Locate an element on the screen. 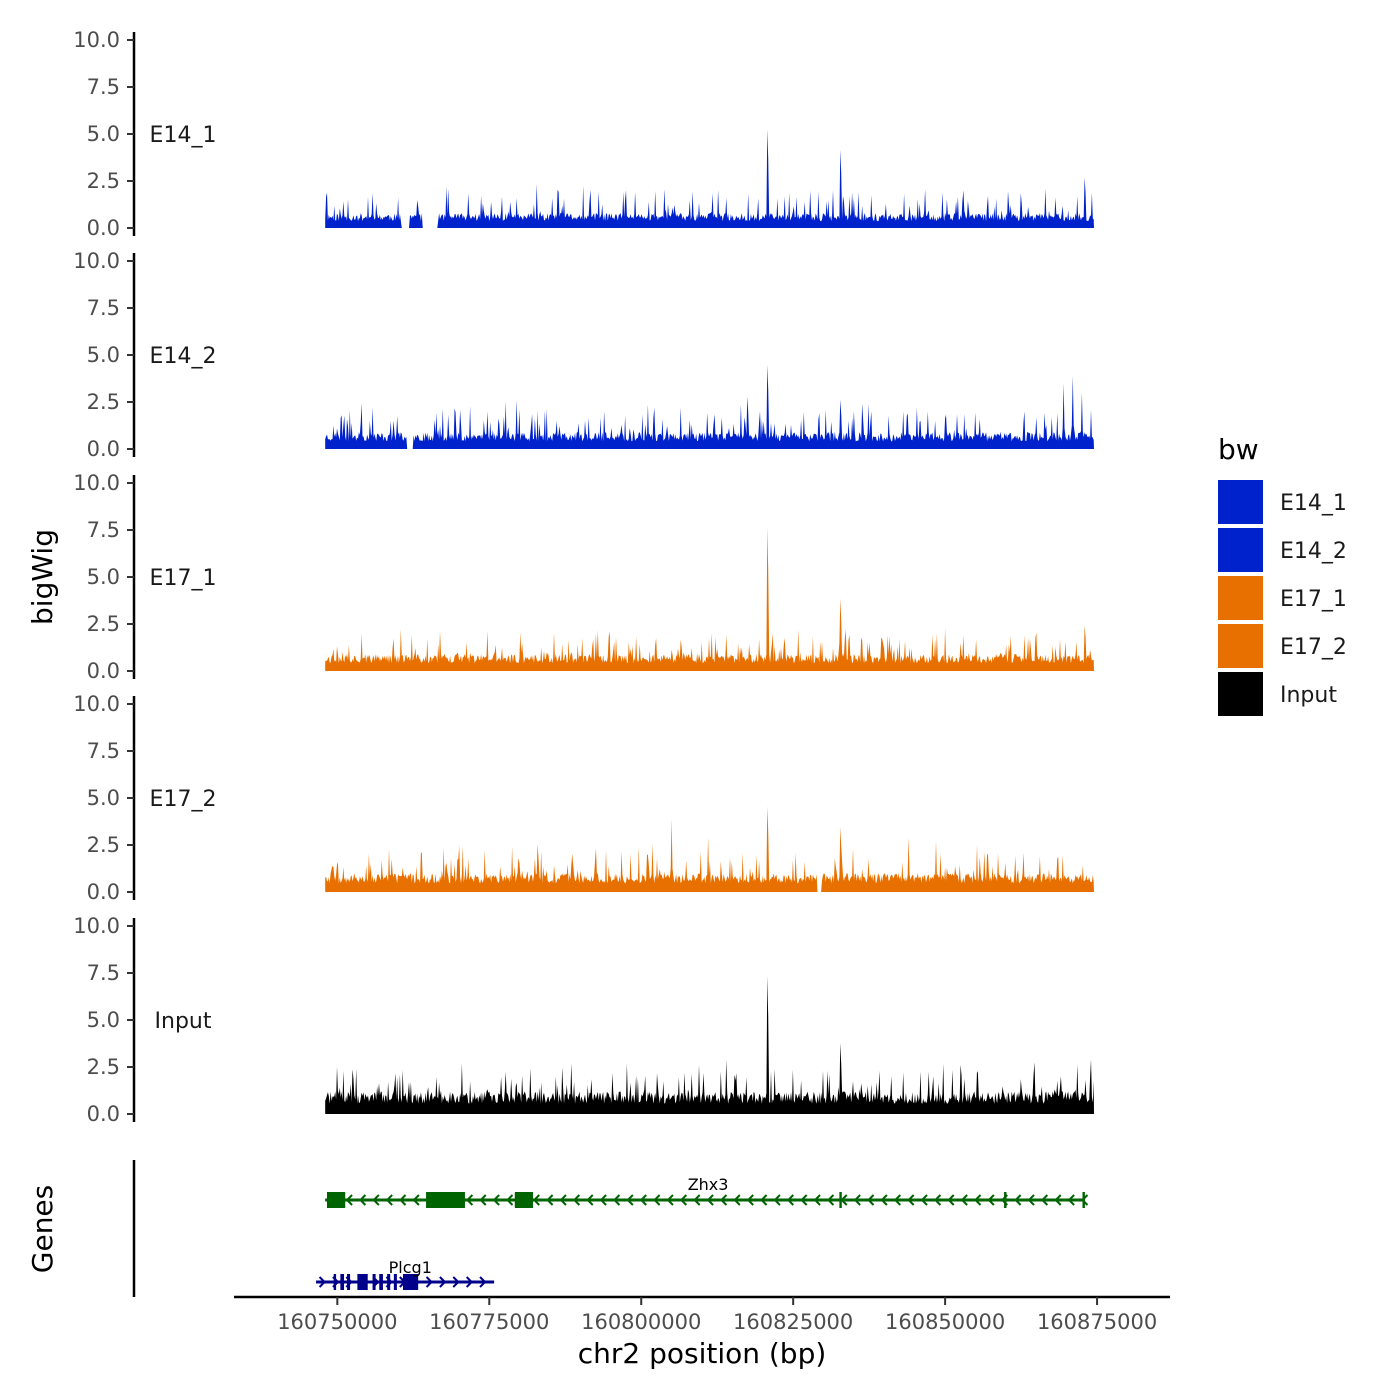  track-e17-2: 0.0 2.5 5.0 7.5 10.0 E17_2 is located at coordinates (583, 798).